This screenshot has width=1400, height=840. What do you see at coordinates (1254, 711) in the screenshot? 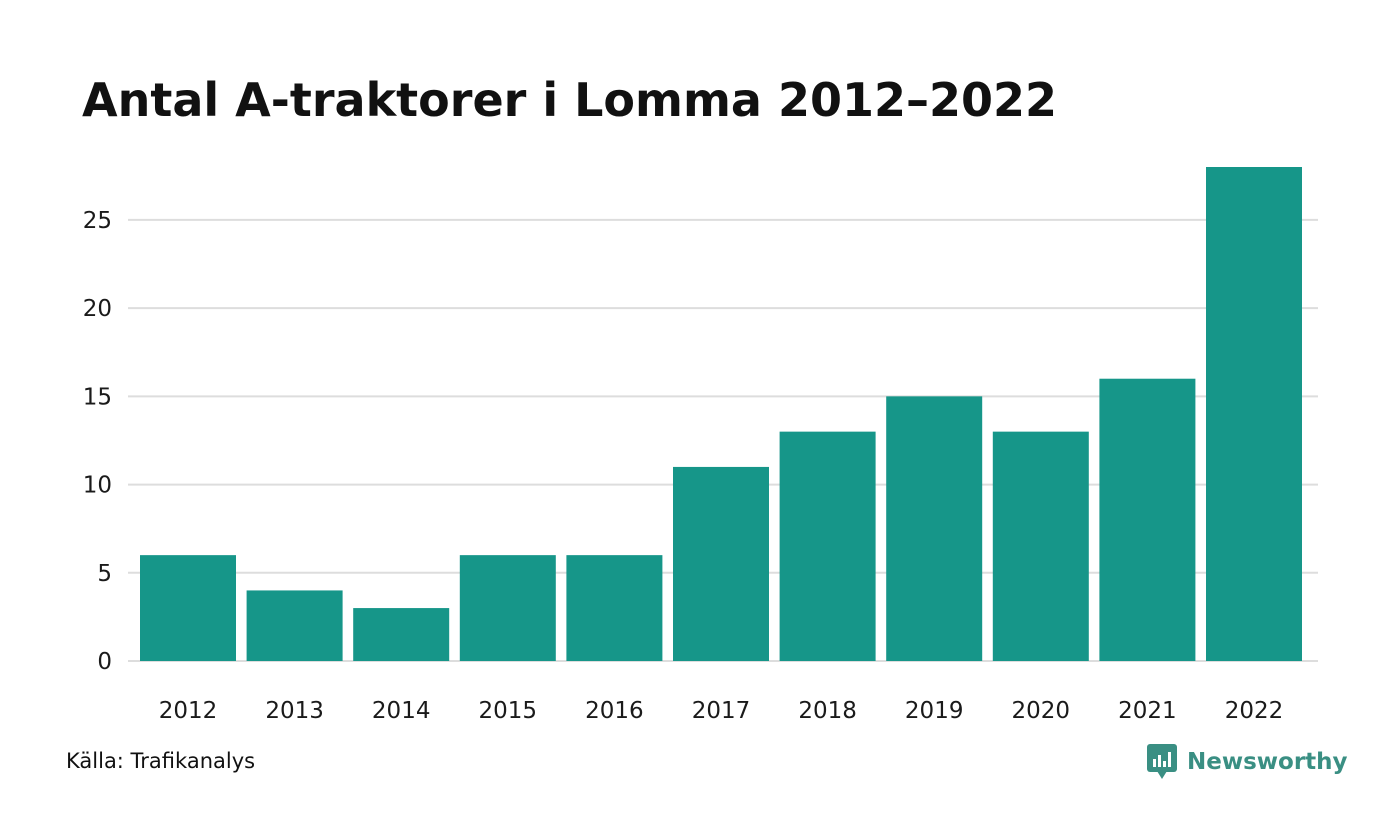
I see `x-tick-label: 2022` at bounding box center [1254, 711].